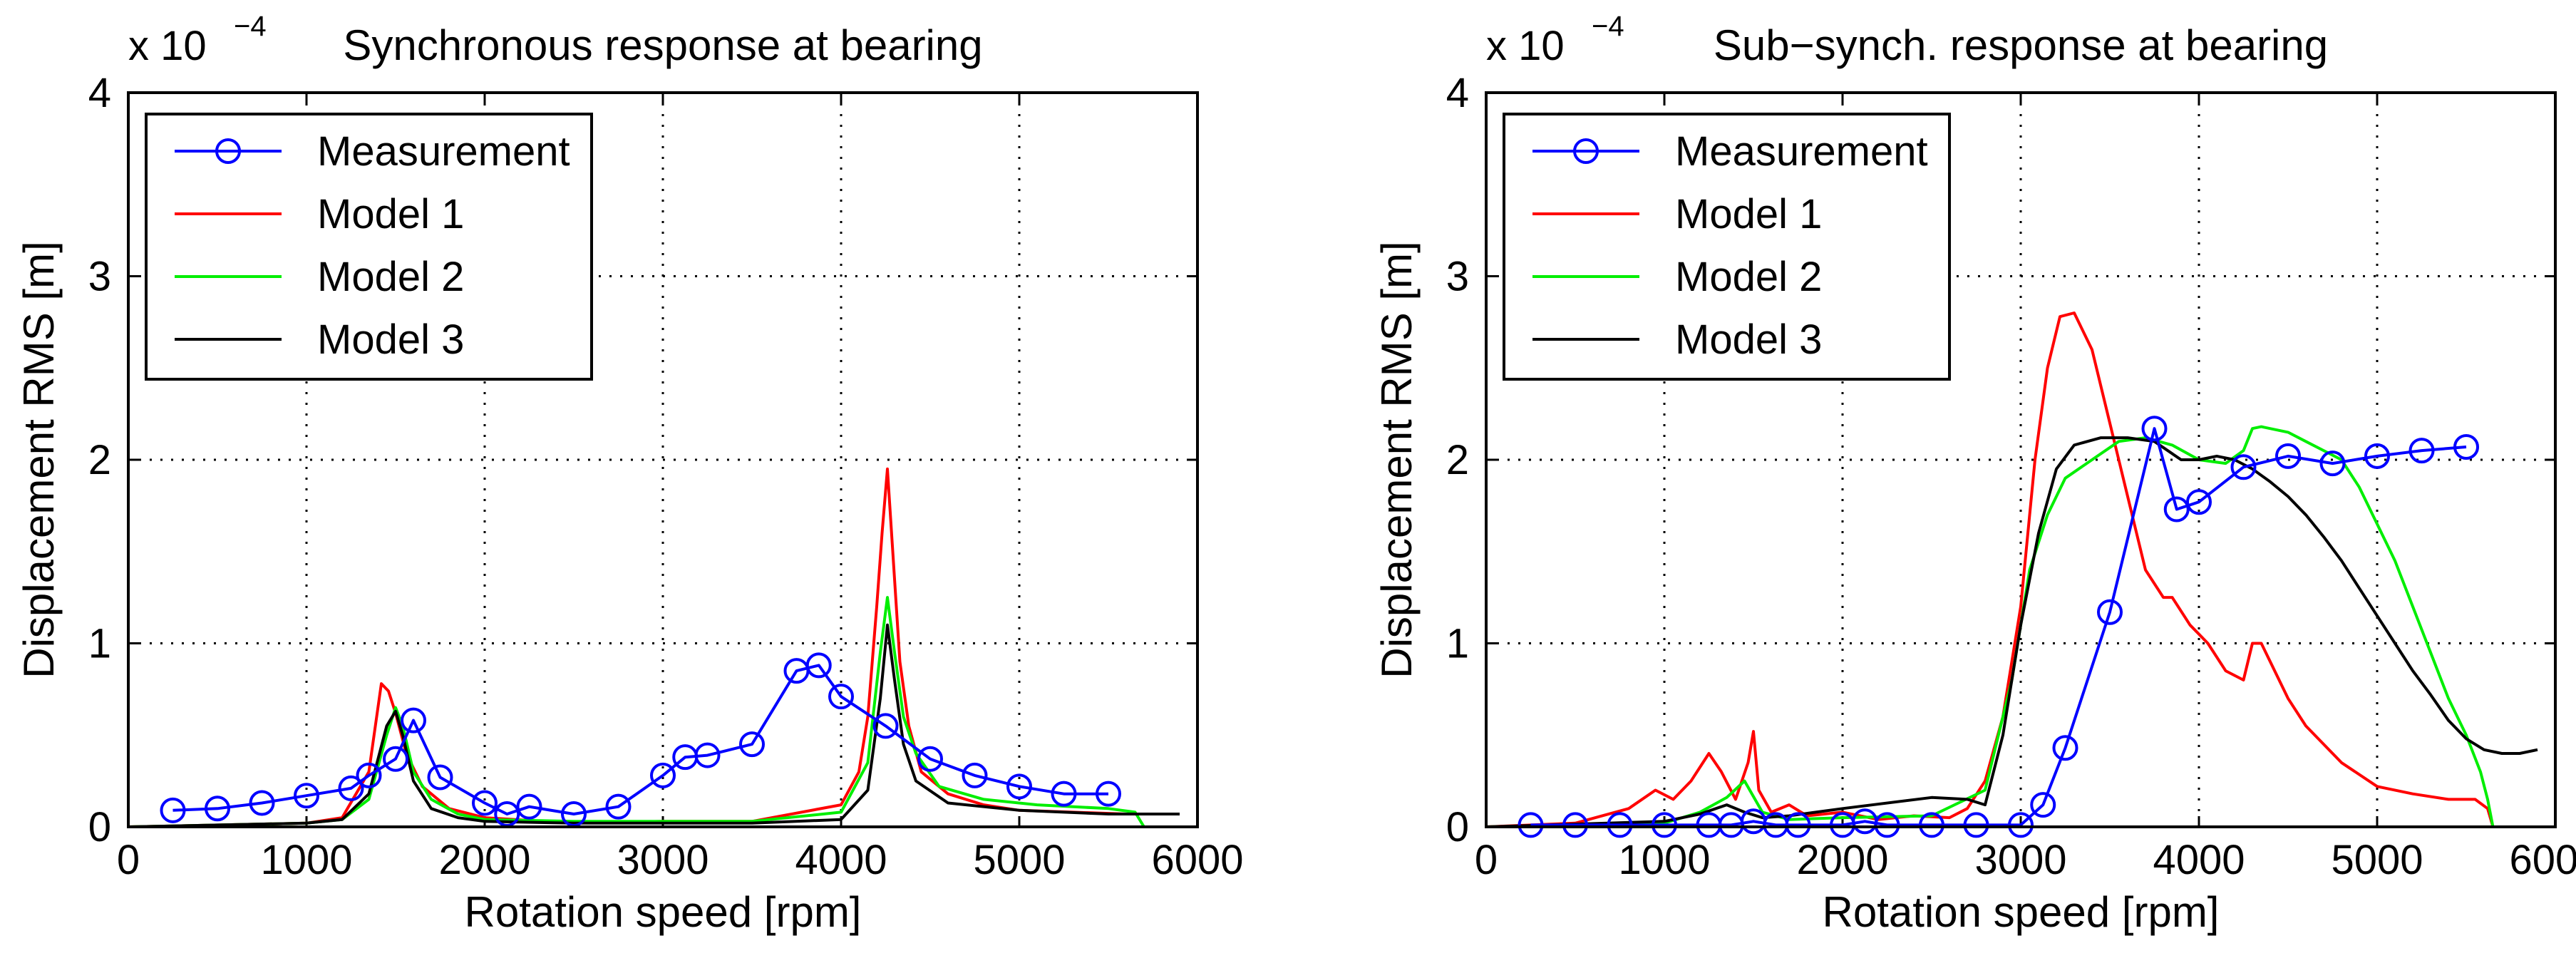  What do you see at coordinates (99, 93) in the screenshot?
I see `chart1-ytick-label: 4` at bounding box center [99, 93].